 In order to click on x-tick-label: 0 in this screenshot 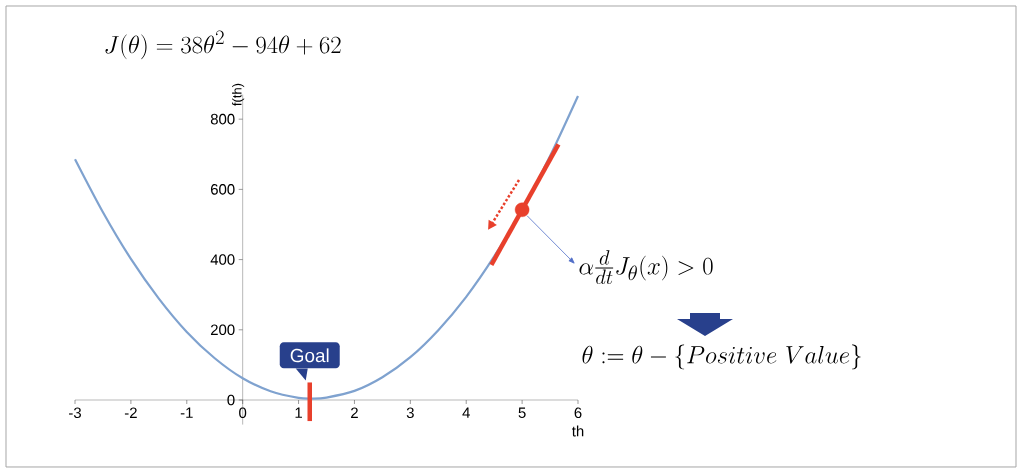, I will do `click(243, 413)`.